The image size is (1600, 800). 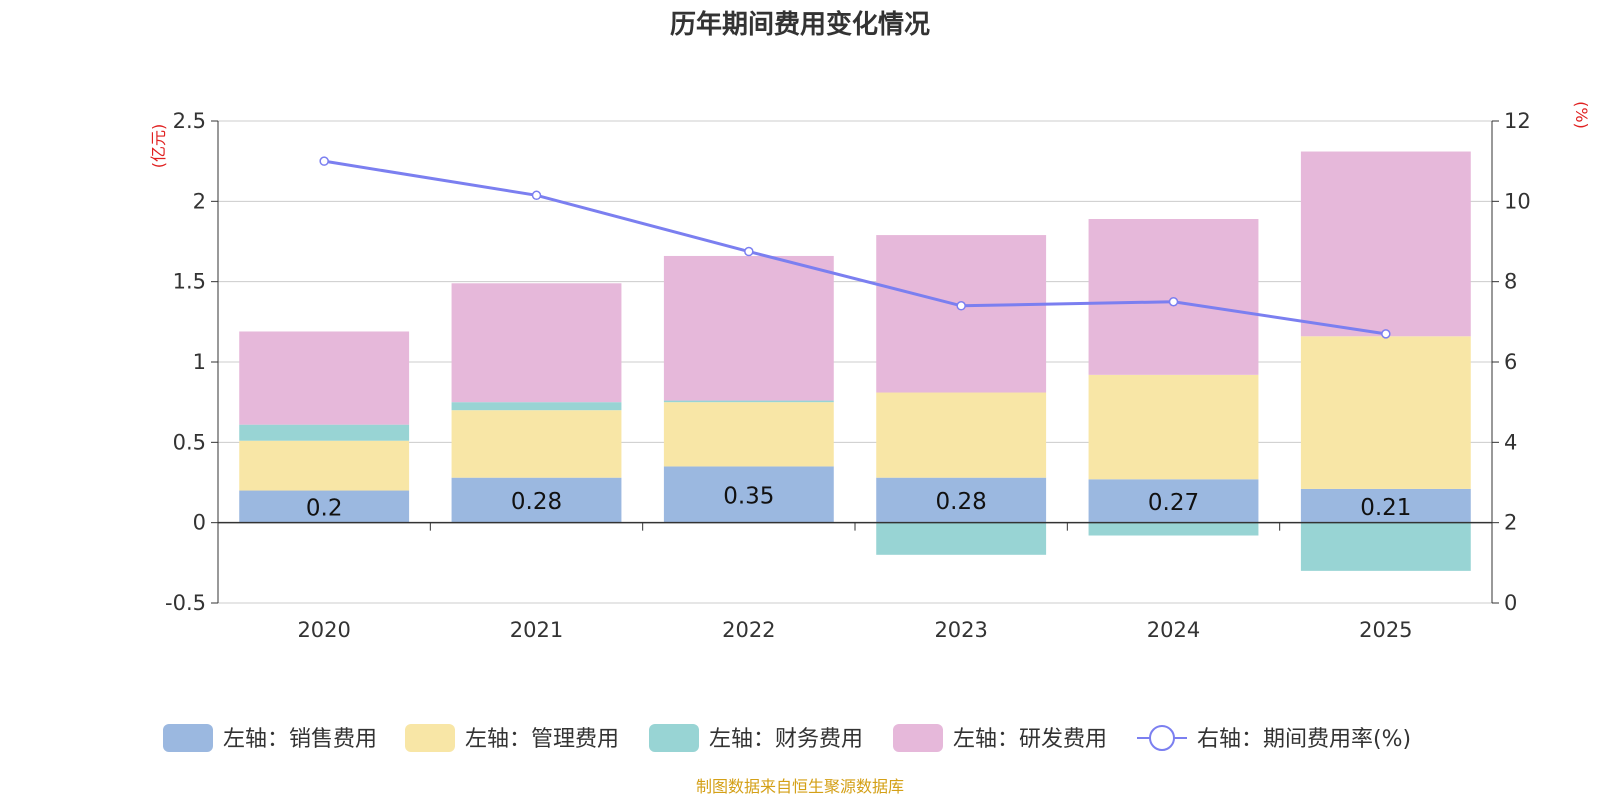 I want to click on legend-label: 左轴：财务费用, so click(x=786, y=739).